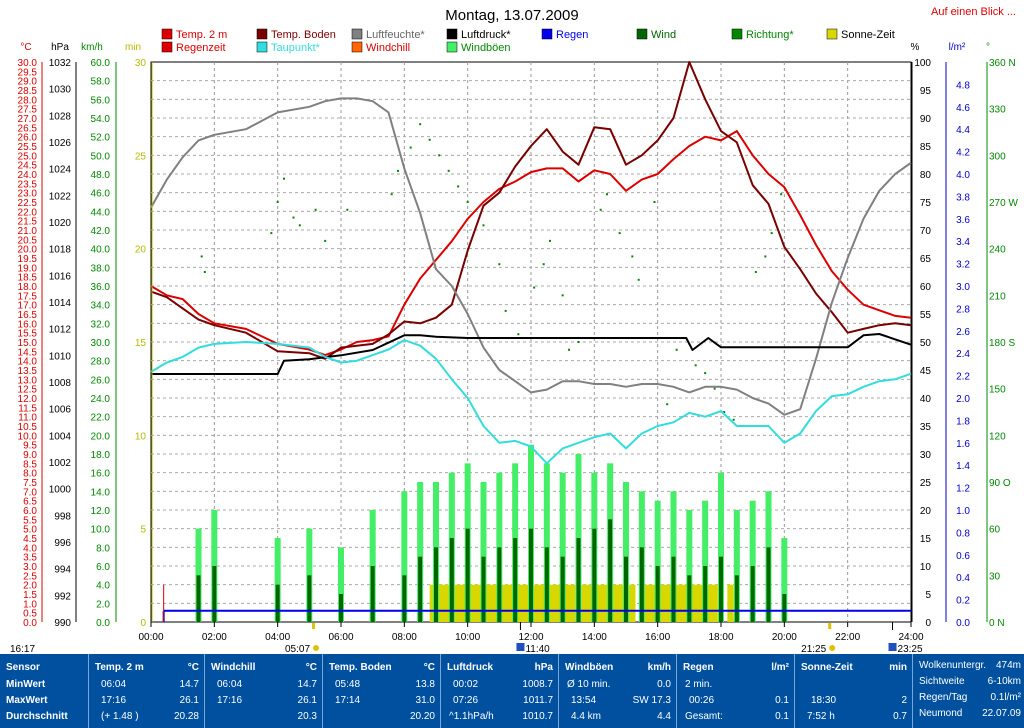 Image resolution: width=1024 pixels, height=728 pixels. What do you see at coordinates (963, 175) in the screenshot?
I see `axis-tick-rain: 4.0` at bounding box center [963, 175].